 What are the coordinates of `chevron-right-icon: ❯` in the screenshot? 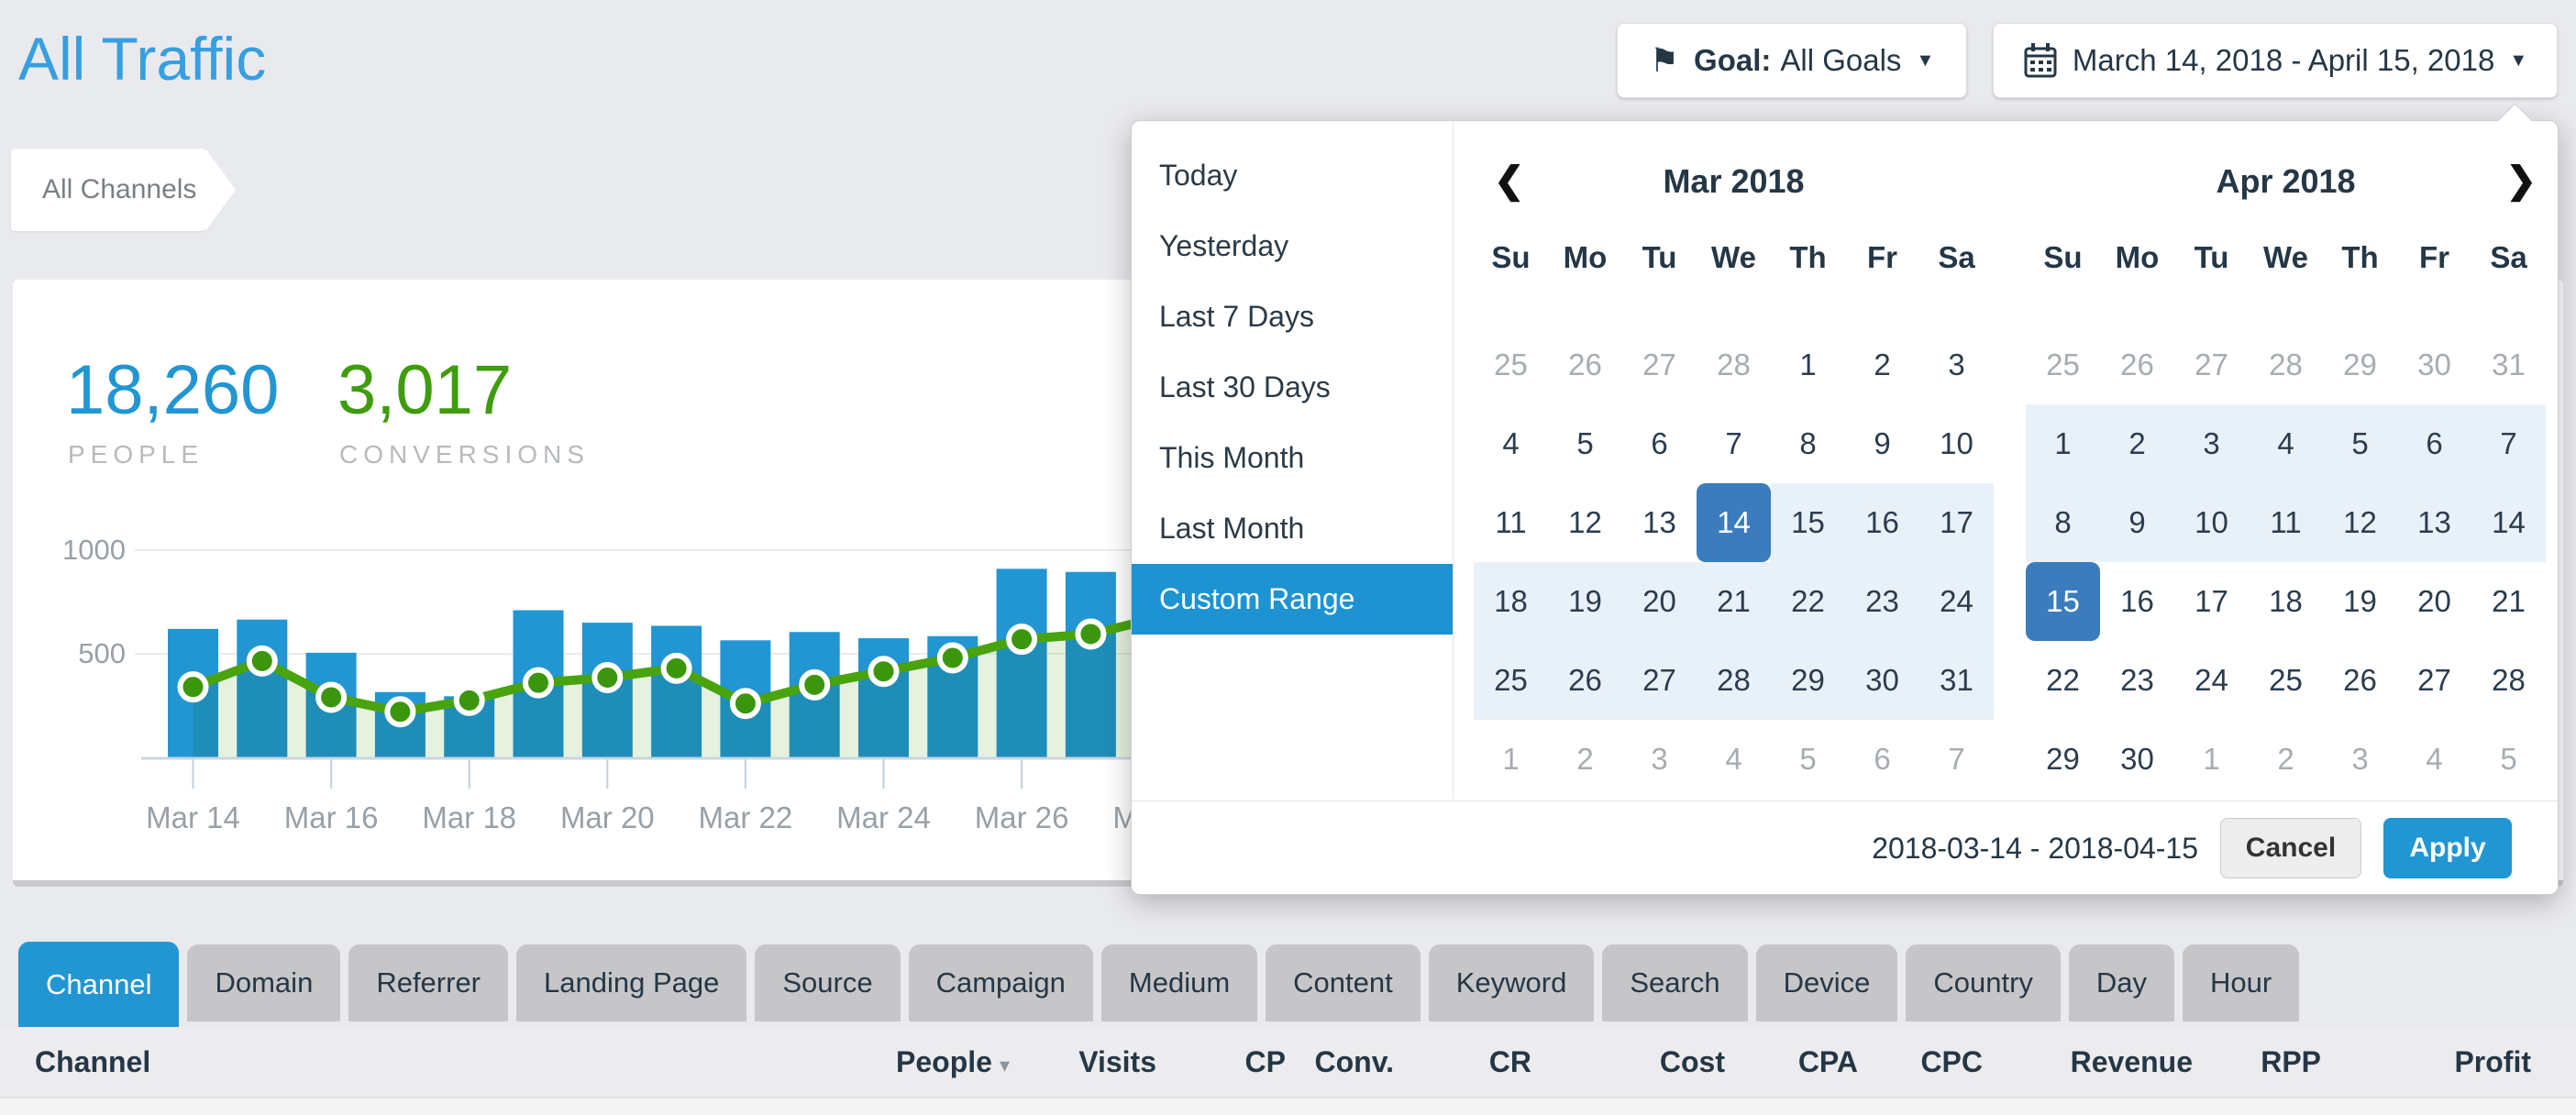 It's located at (2521, 180).